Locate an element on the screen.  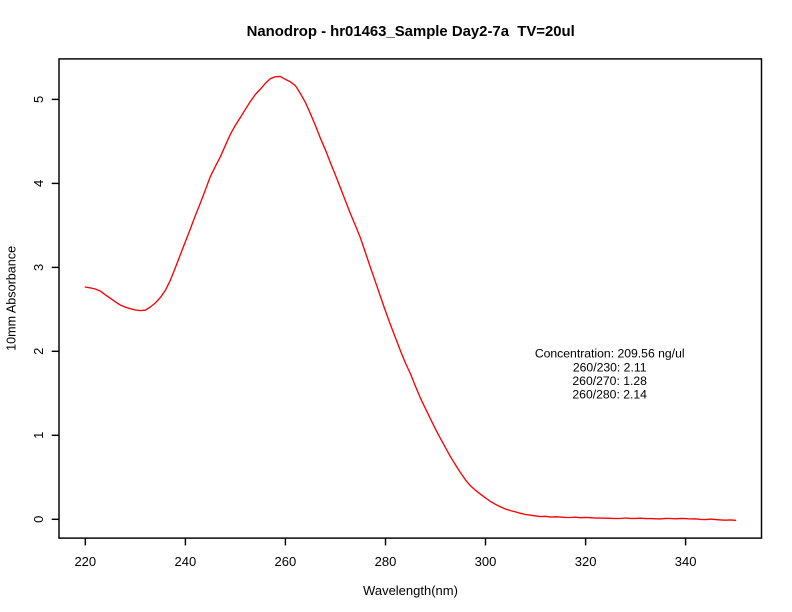
svg-text: Concentration: 209.56 ng/ul is located at coordinates (610, 353).